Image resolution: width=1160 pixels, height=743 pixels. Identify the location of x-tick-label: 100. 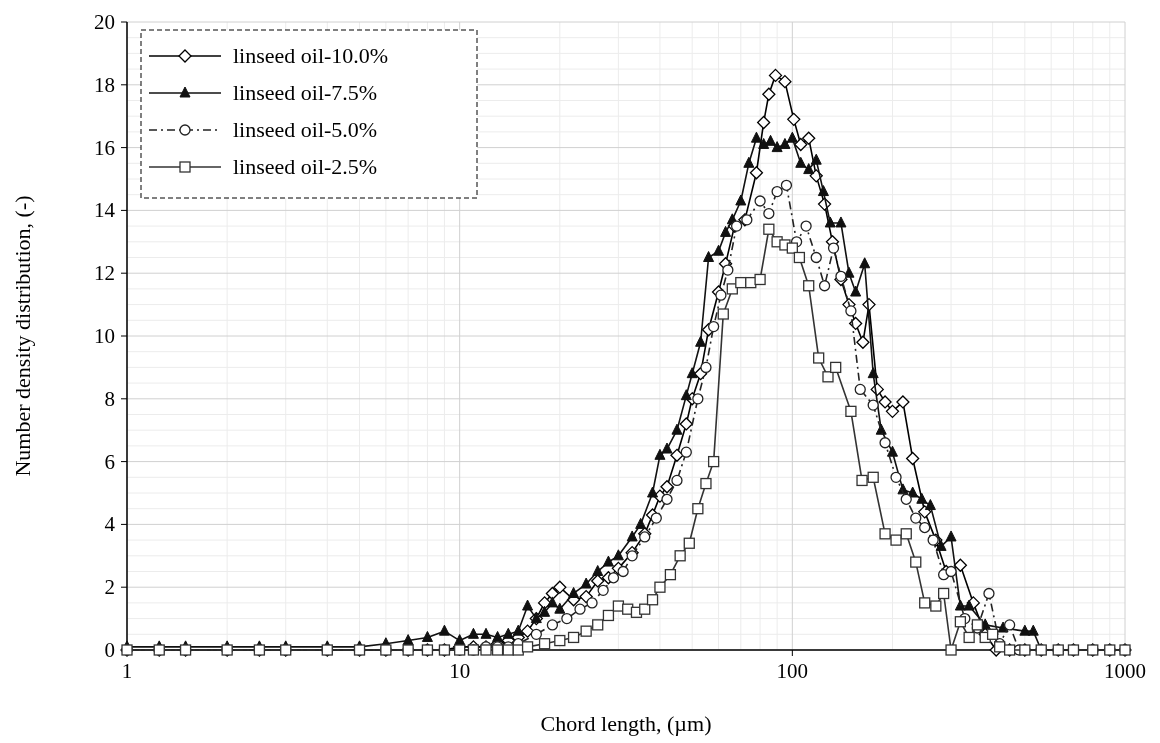
(792, 671).